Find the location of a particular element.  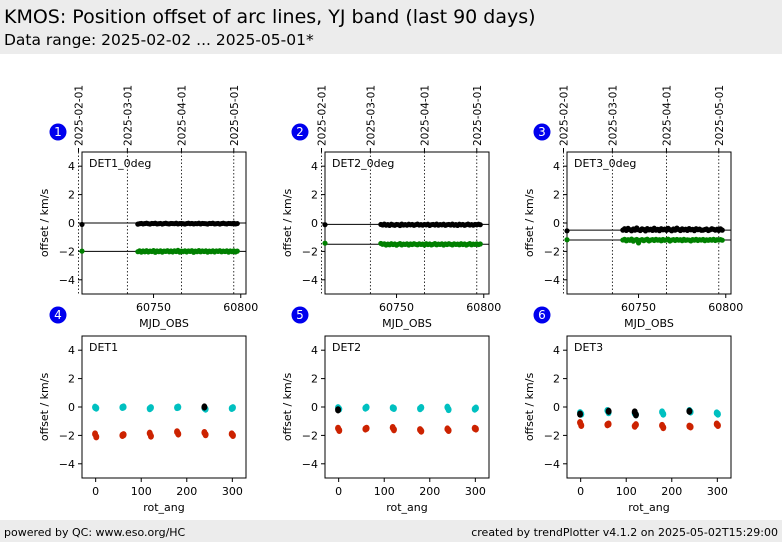

panel-label: DET1 is located at coordinates (103, 347).